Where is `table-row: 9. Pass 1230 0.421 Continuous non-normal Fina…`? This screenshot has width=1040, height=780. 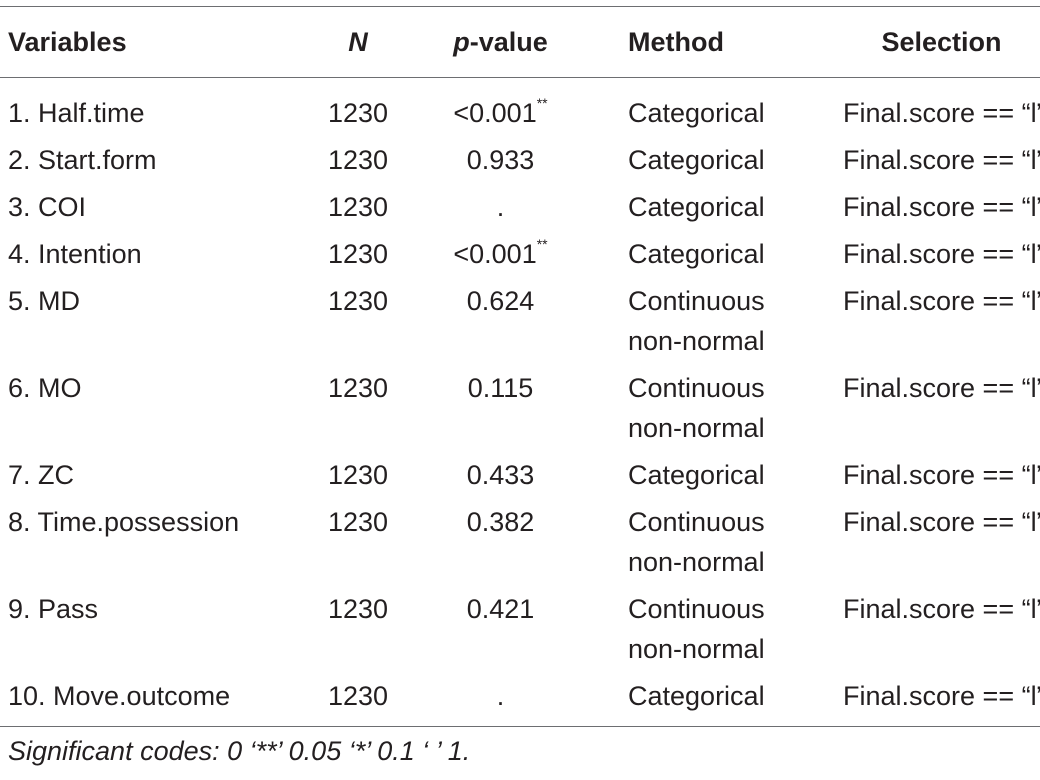
table-row: 9. Pass 1230 0.421 Continuous non-normal Fina… is located at coordinates (520, 627).